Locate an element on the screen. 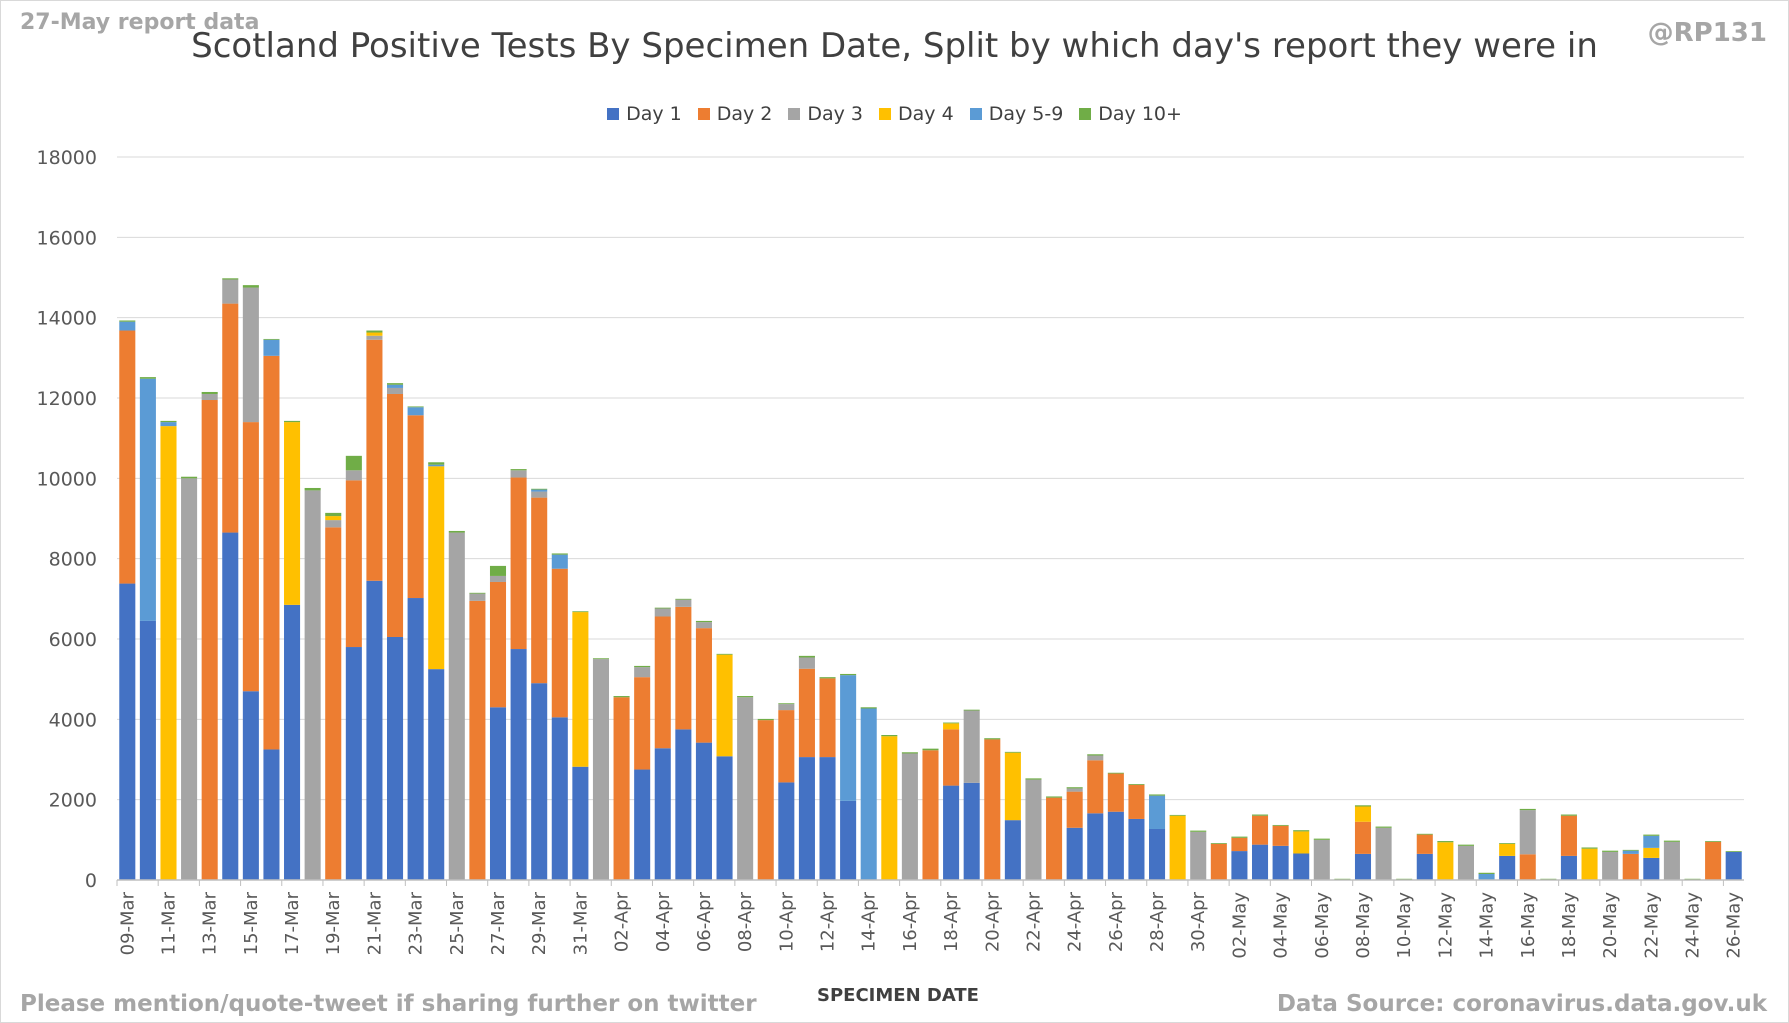 The image size is (1789, 1023). x-tick-label: 19-Mar is located at coordinates (333, 923).